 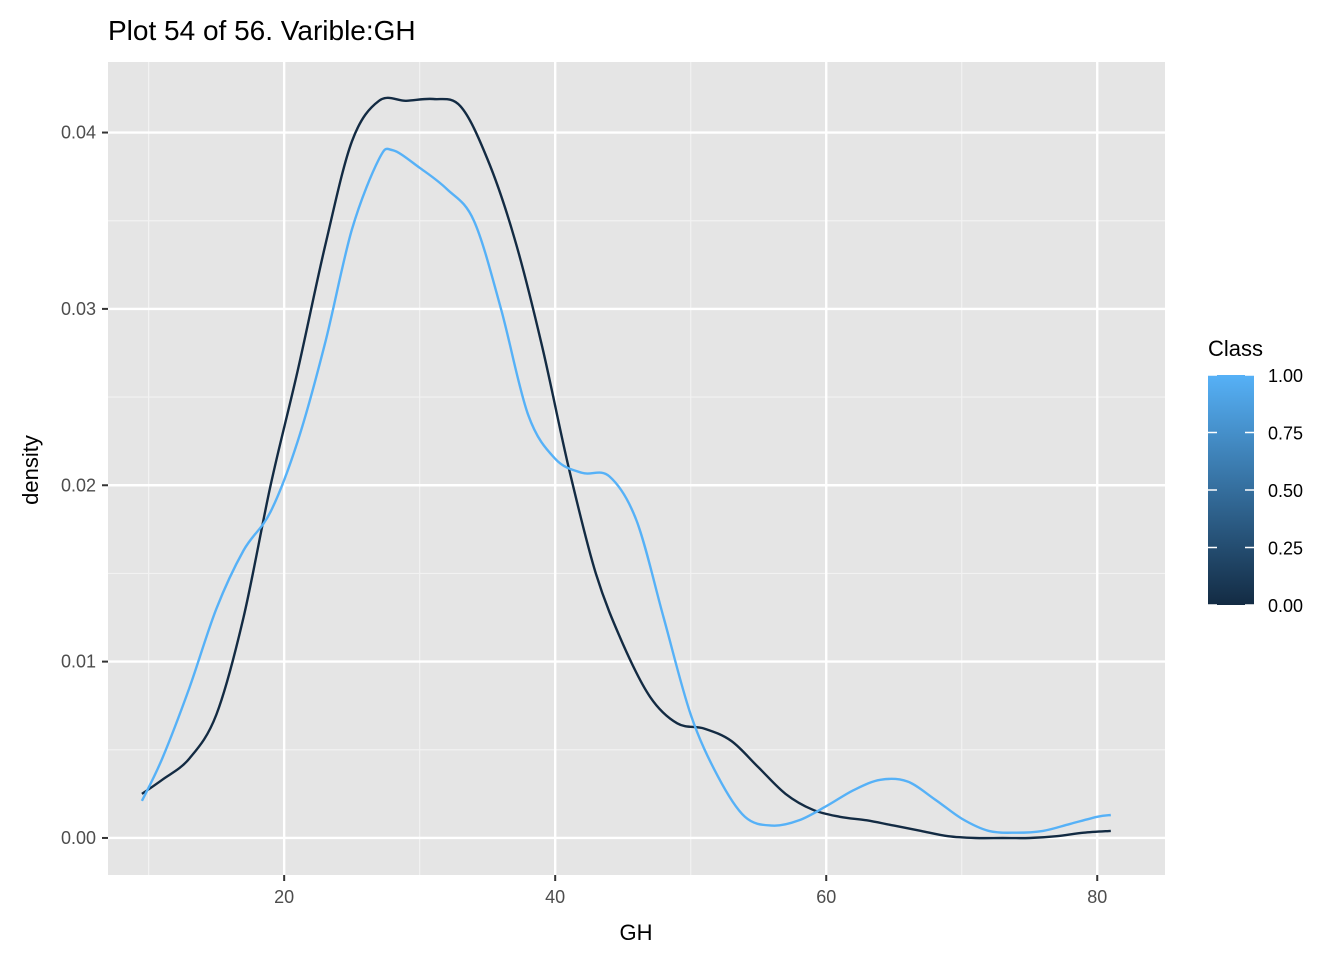 What do you see at coordinates (1285, 434) in the screenshot?
I see `colorbar-label: 0.75` at bounding box center [1285, 434].